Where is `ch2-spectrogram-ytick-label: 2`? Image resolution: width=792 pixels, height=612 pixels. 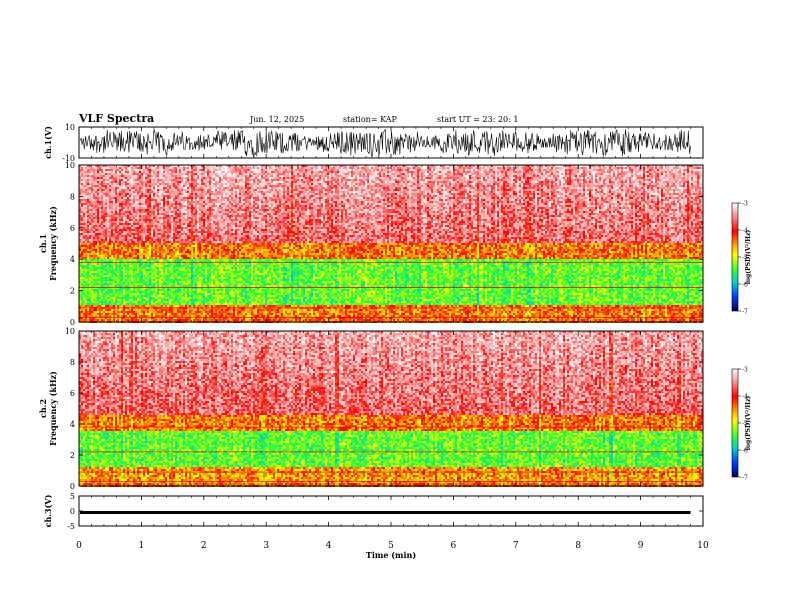 ch2-spectrogram-ytick-label: 2 is located at coordinates (72, 455).